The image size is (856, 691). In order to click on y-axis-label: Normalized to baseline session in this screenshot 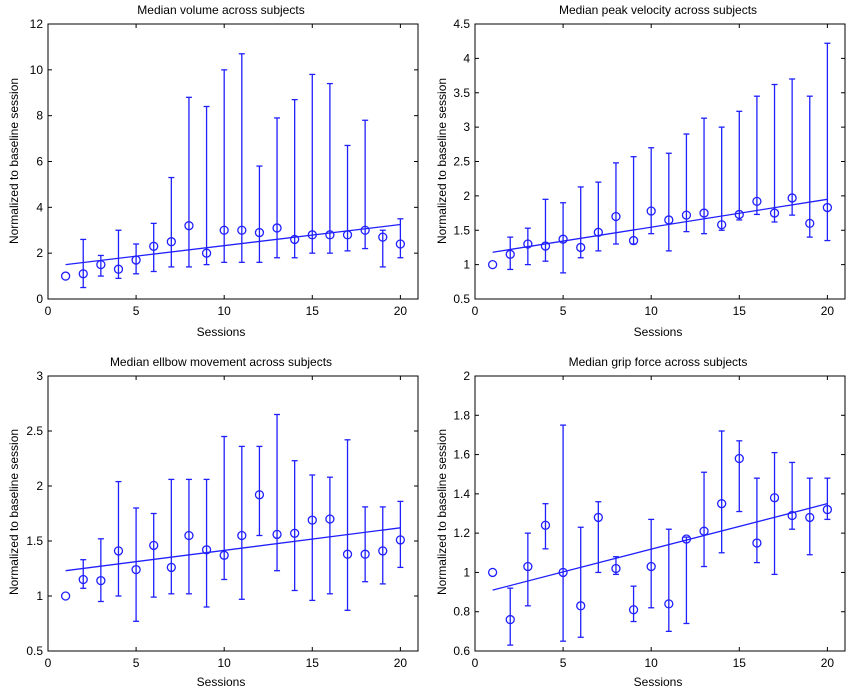, I will do `click(14, 512)`.